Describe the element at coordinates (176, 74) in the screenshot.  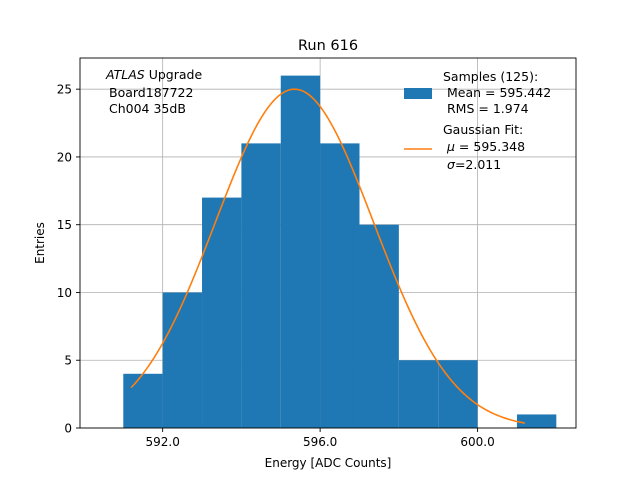
I see `annotation-upgrade: Upgrade` at that location.